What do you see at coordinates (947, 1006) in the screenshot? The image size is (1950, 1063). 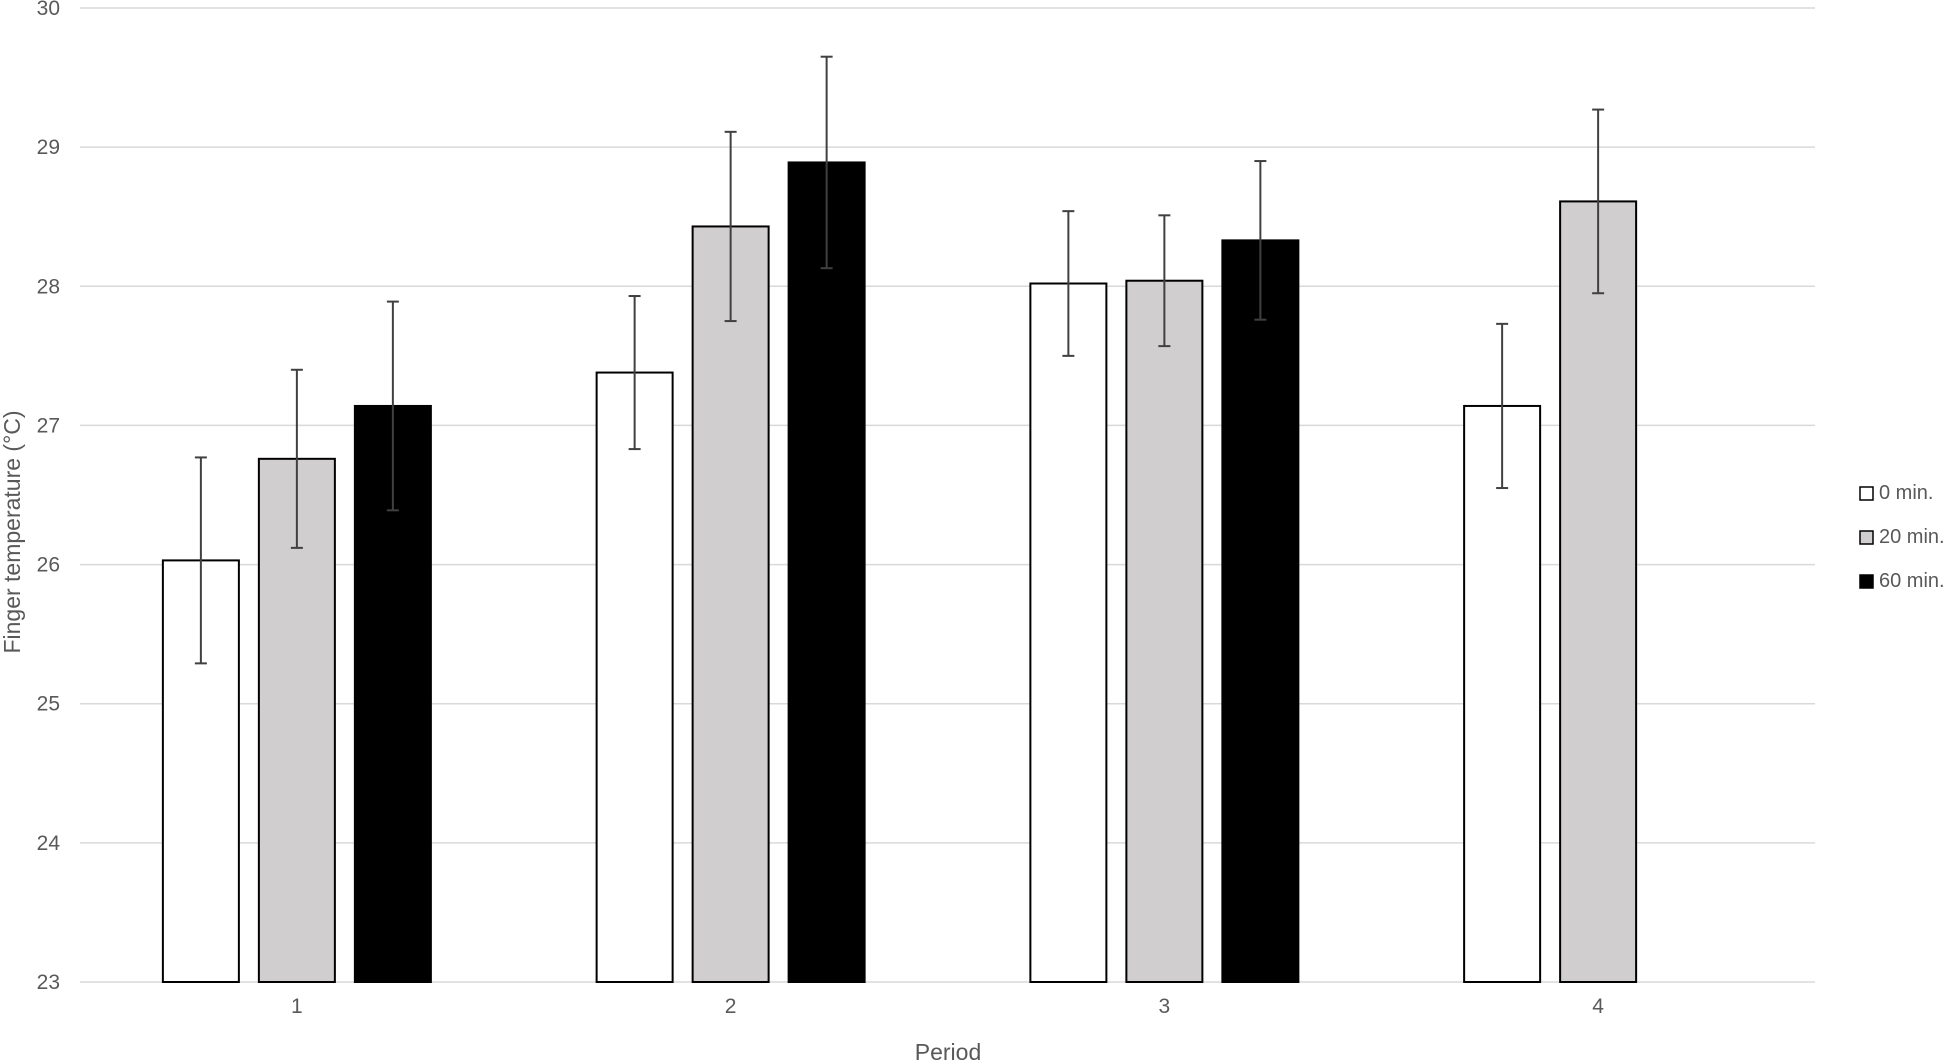 I see `x-tick-labels: 1 2 3 4` at bounding box center [947, 1006].